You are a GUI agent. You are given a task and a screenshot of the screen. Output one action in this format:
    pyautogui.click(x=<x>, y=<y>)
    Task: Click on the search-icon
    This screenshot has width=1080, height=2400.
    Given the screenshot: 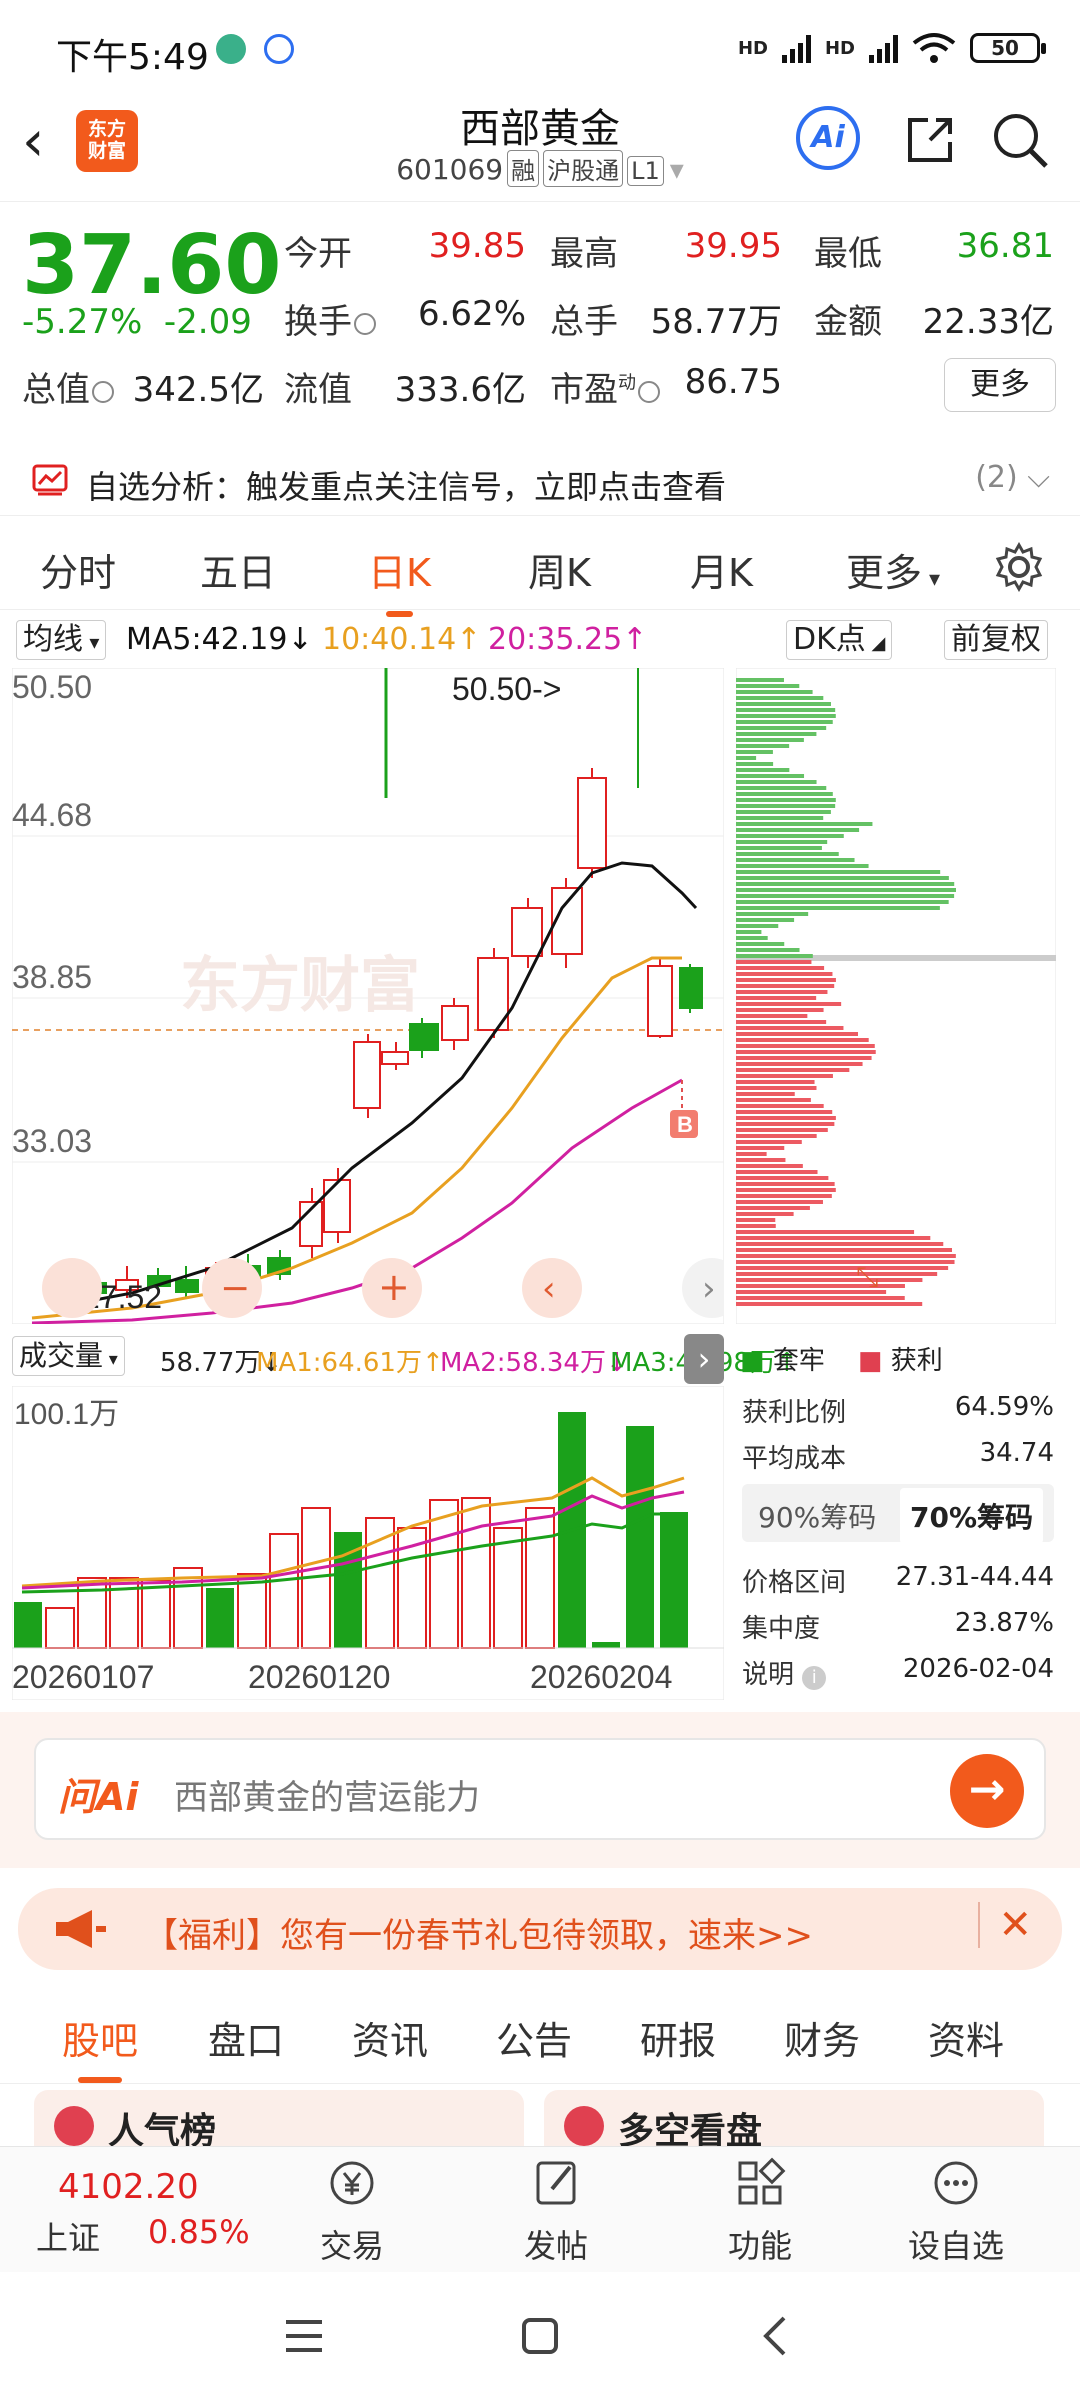 What is the action you would take?
    pyautogui.click(x=1020, y=140)
    